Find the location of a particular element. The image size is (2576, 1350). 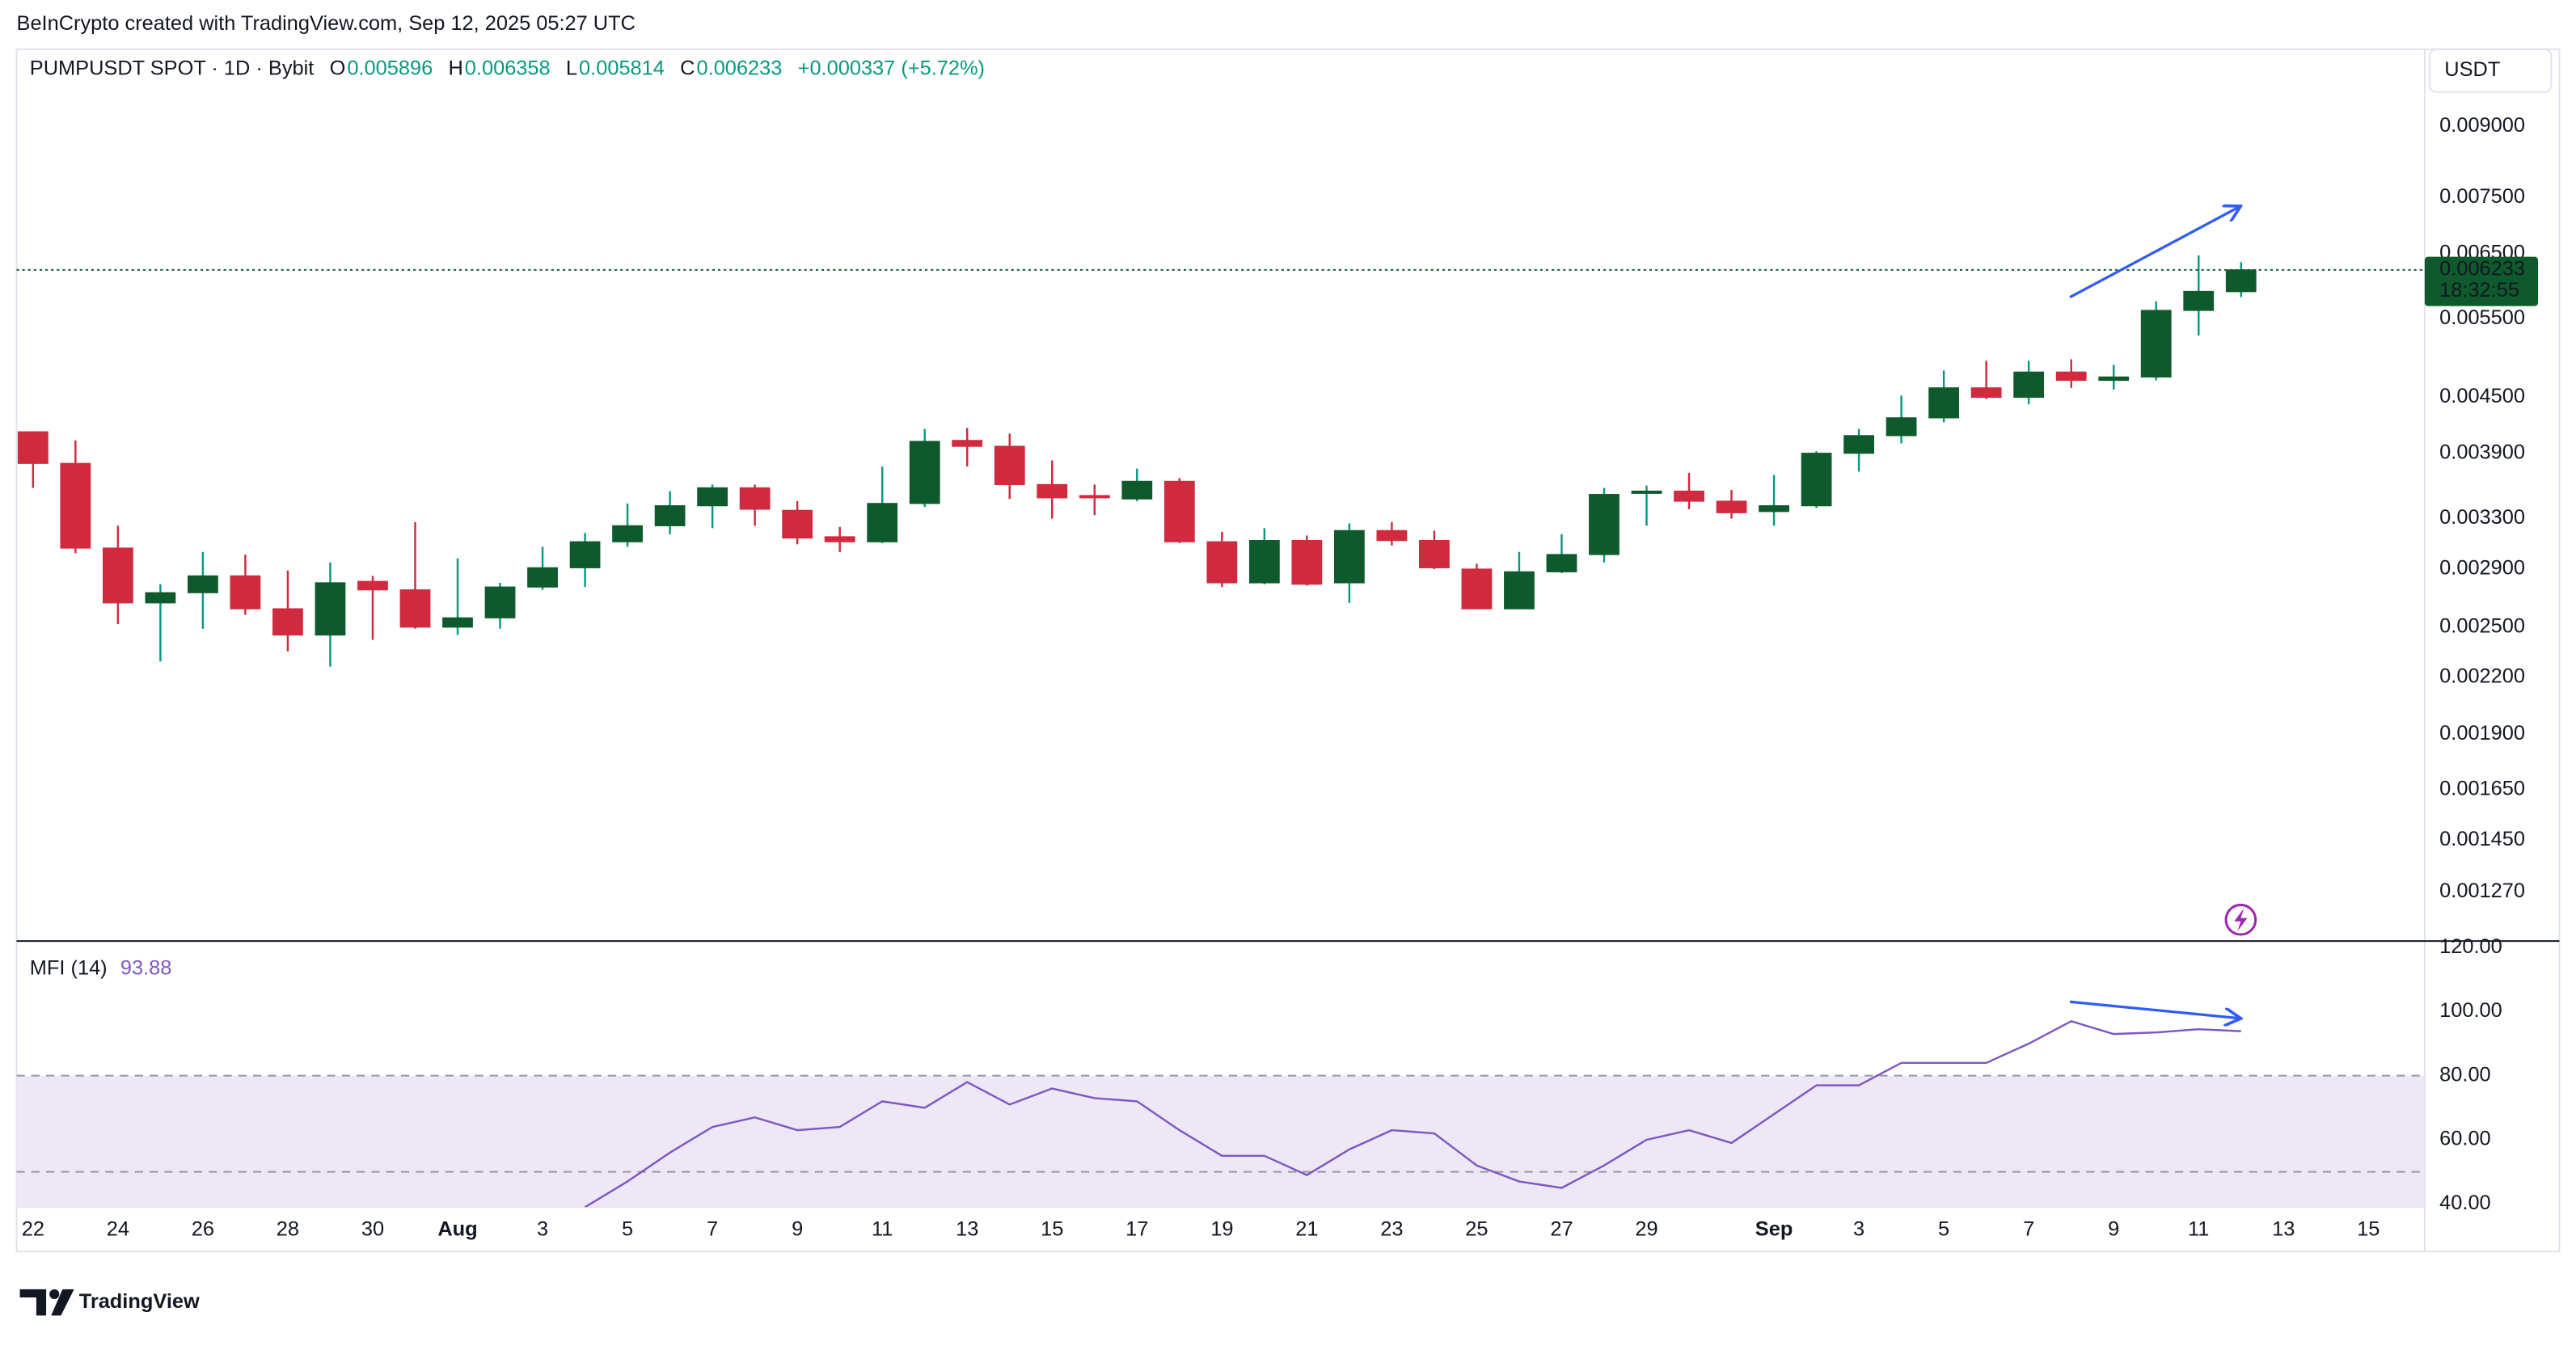

x-tick-label: 25 is located at coordinates (1476, 1228).